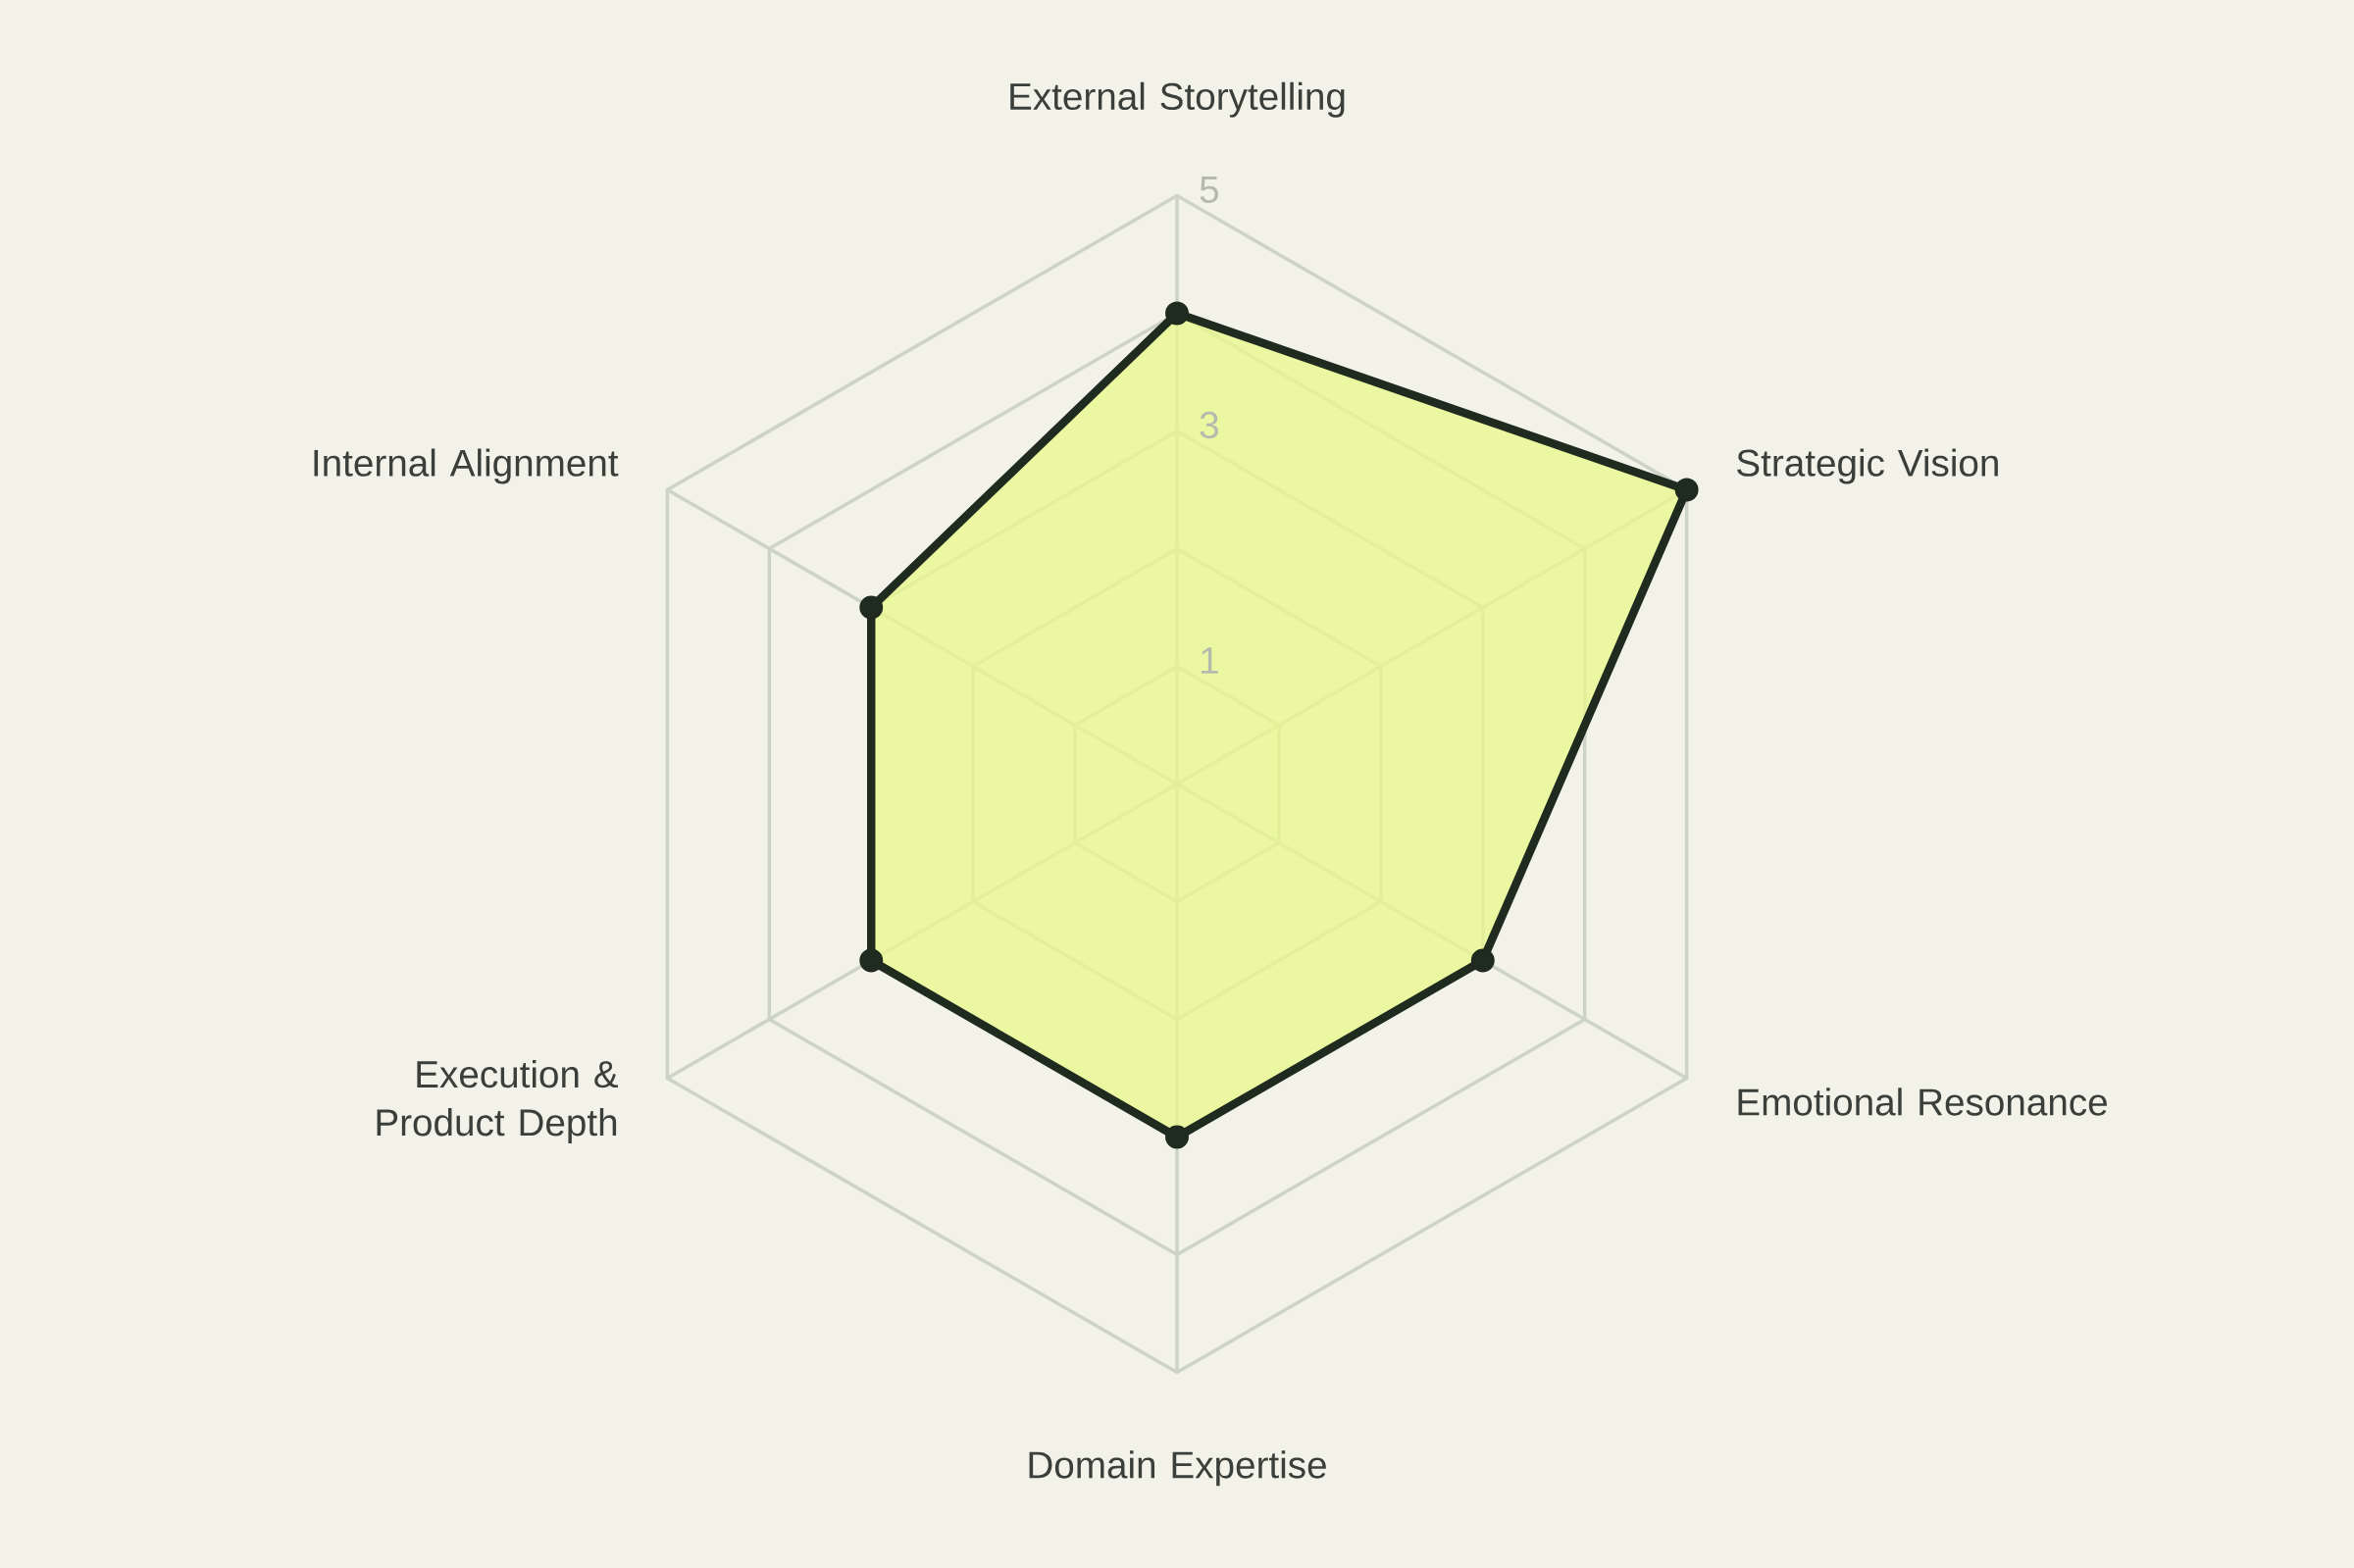  Describe the element at coordinates (1209, 425) in the screenshot. I see `y-tick-label: 3` at that location.